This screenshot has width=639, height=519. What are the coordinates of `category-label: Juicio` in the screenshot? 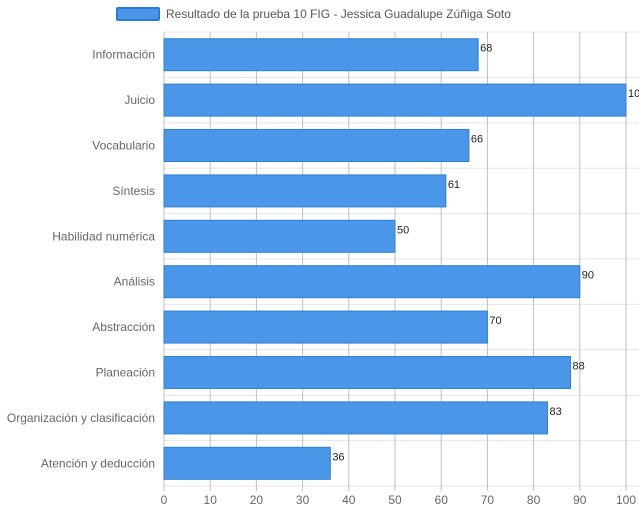 It's located at (139, 100).